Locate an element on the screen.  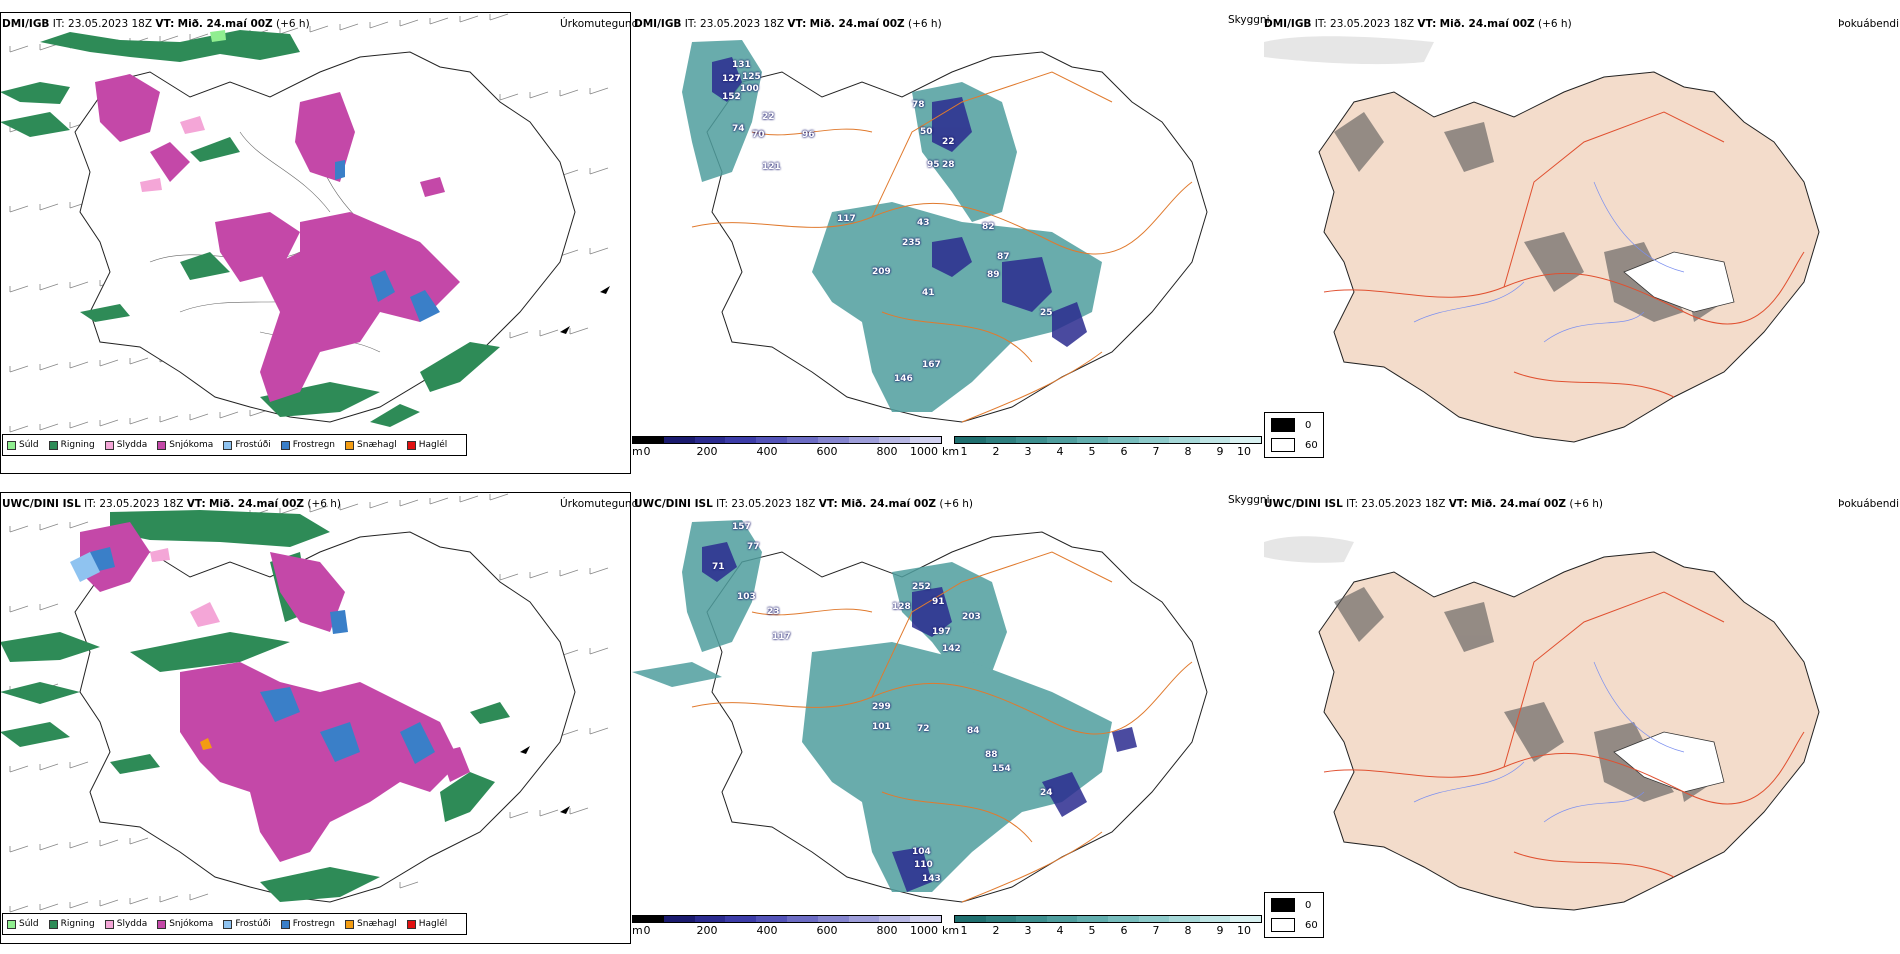
visibility-tick: 5 is located at coordinates (1092, 930).